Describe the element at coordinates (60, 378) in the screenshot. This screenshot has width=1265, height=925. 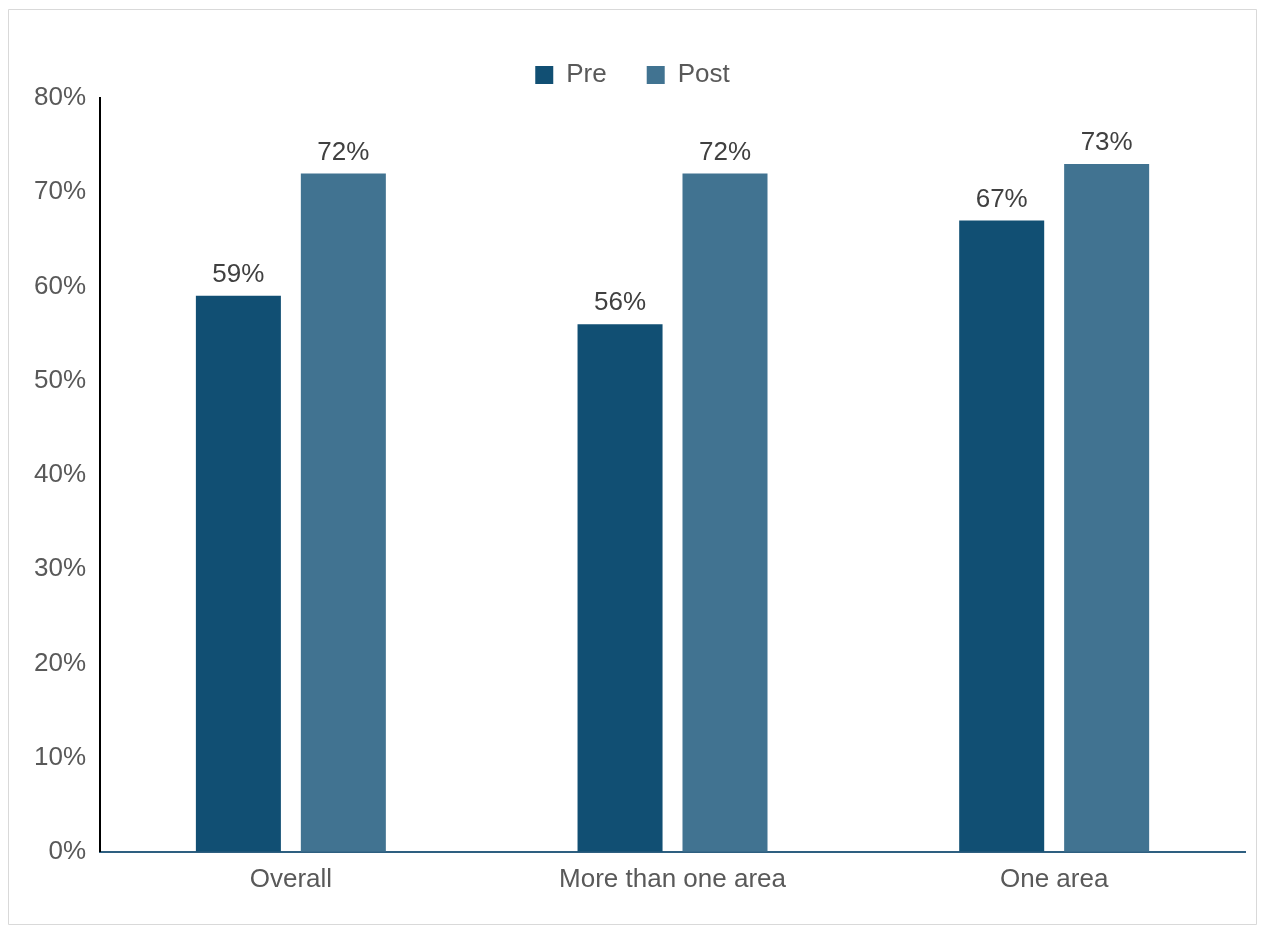
I see `y-tick-label: 50%` at that location.